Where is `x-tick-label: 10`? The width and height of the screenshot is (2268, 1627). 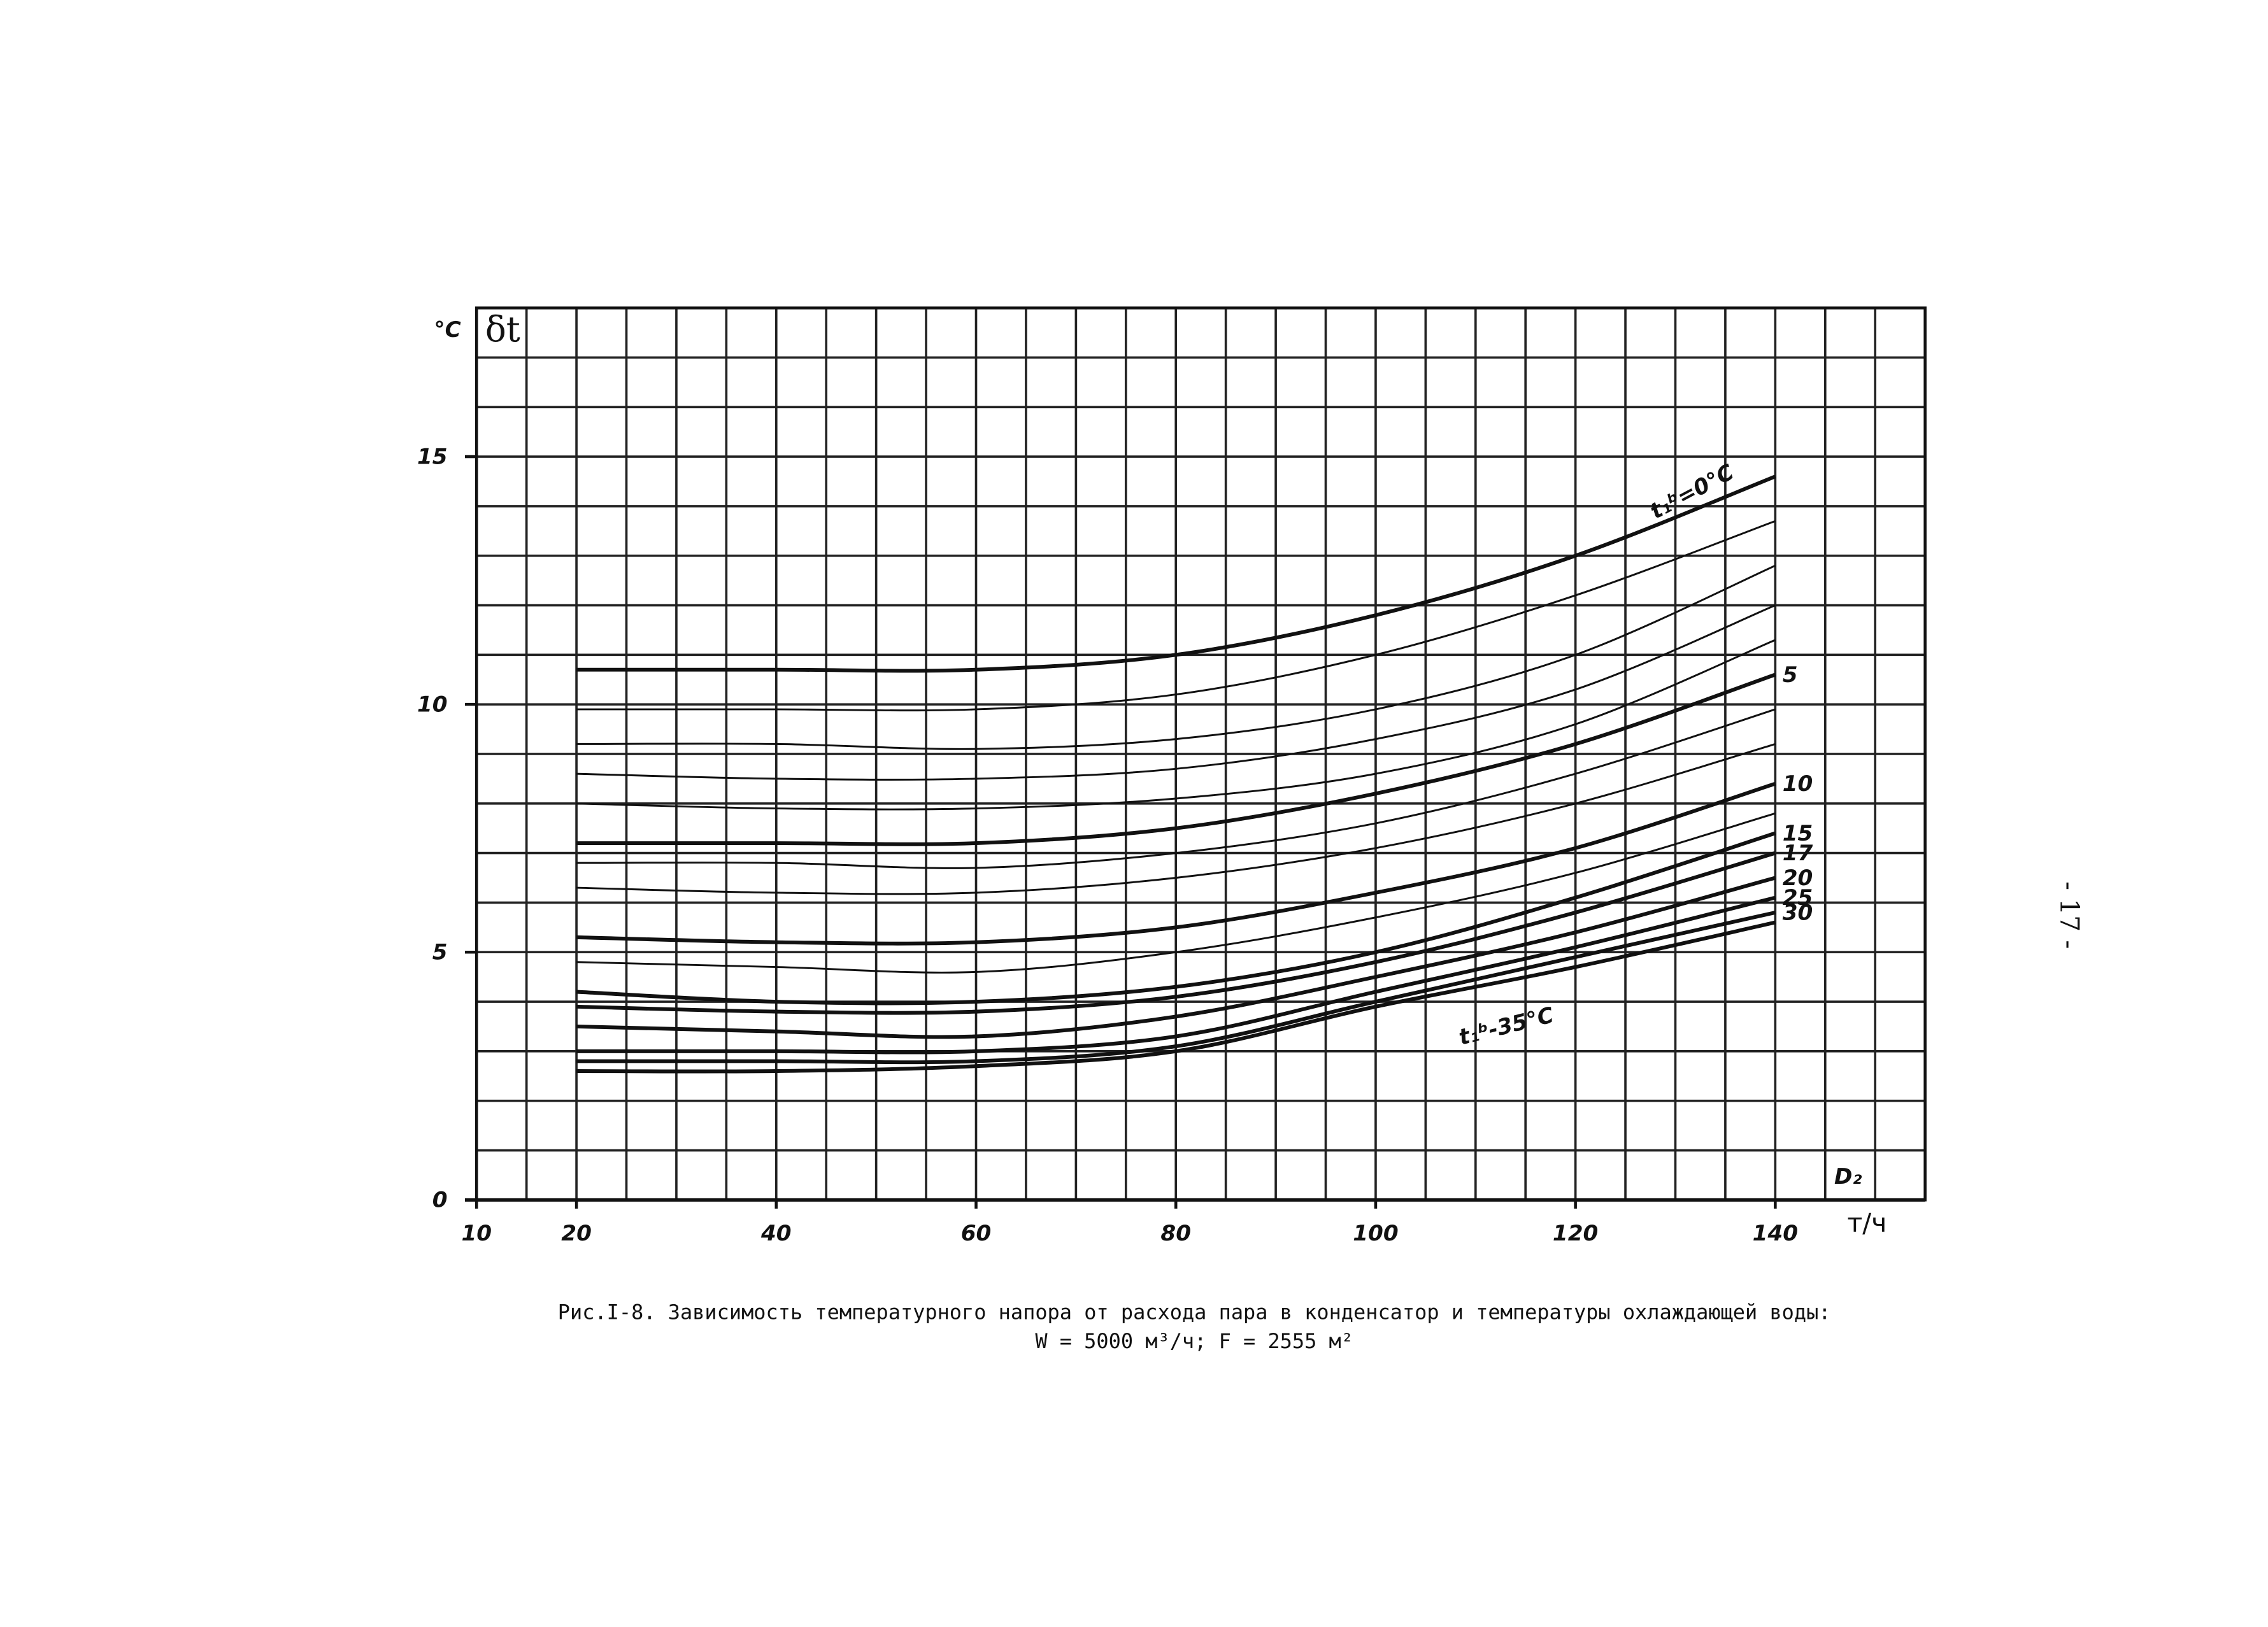
x-tick-label: 10 is located at coordinates (476, 1233).